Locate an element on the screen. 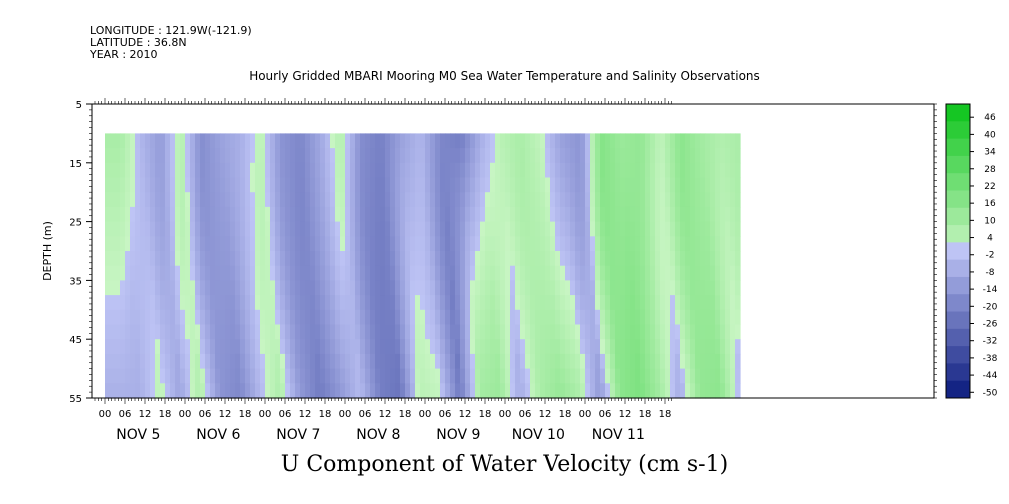 Image resolution: width=1009 pixels, height=504 pixels. y-tick-label: 5 is located at coordinates (79, 105).